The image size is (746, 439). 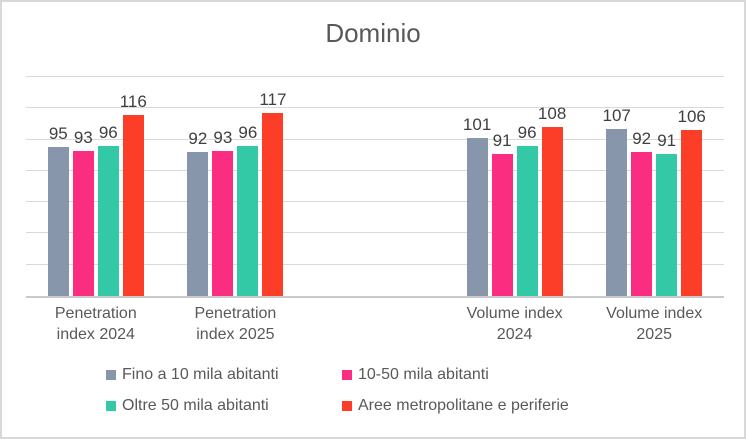 I want to click on legend-label: 10-50 mila abitanti, so click(x=423, y=374).